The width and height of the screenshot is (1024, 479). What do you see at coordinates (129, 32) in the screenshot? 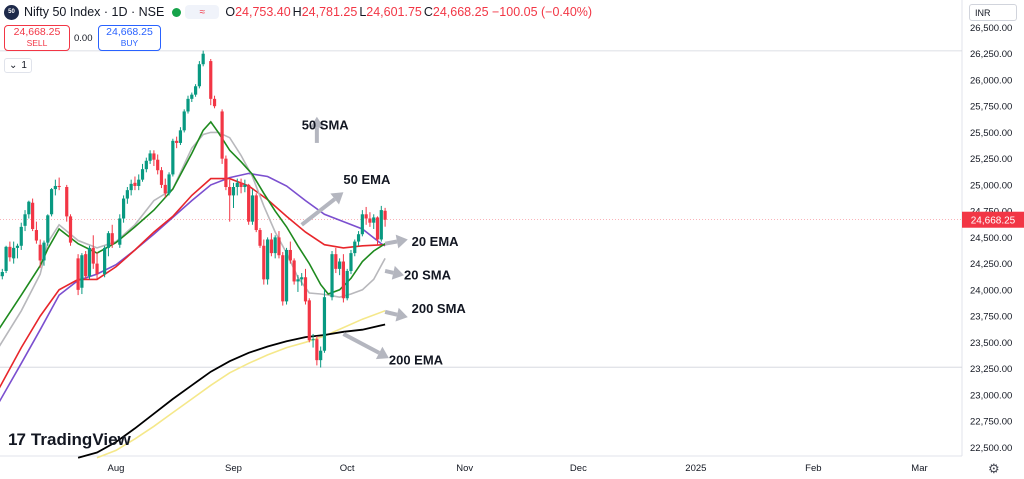
I see `buy-price: 24,668.25` at bounding box center [129, 32].